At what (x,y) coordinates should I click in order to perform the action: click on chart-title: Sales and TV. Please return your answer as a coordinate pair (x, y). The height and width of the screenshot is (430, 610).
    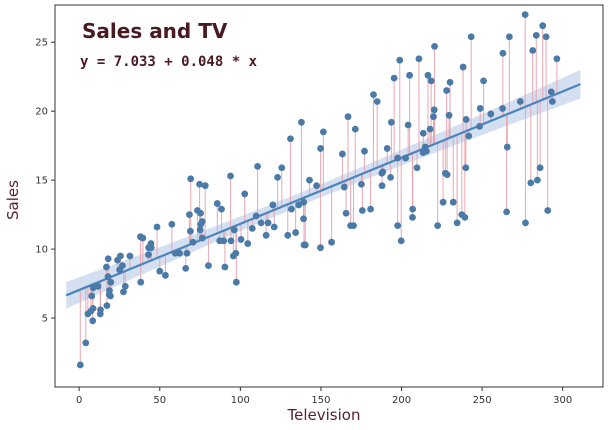
    Looking at the image, I should click on (155, 31).